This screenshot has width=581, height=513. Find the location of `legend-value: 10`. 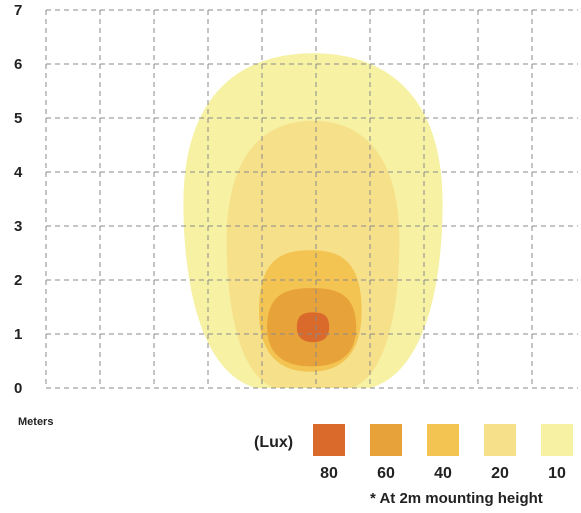

legend-value: 10 is located at coordinates (557, 473).